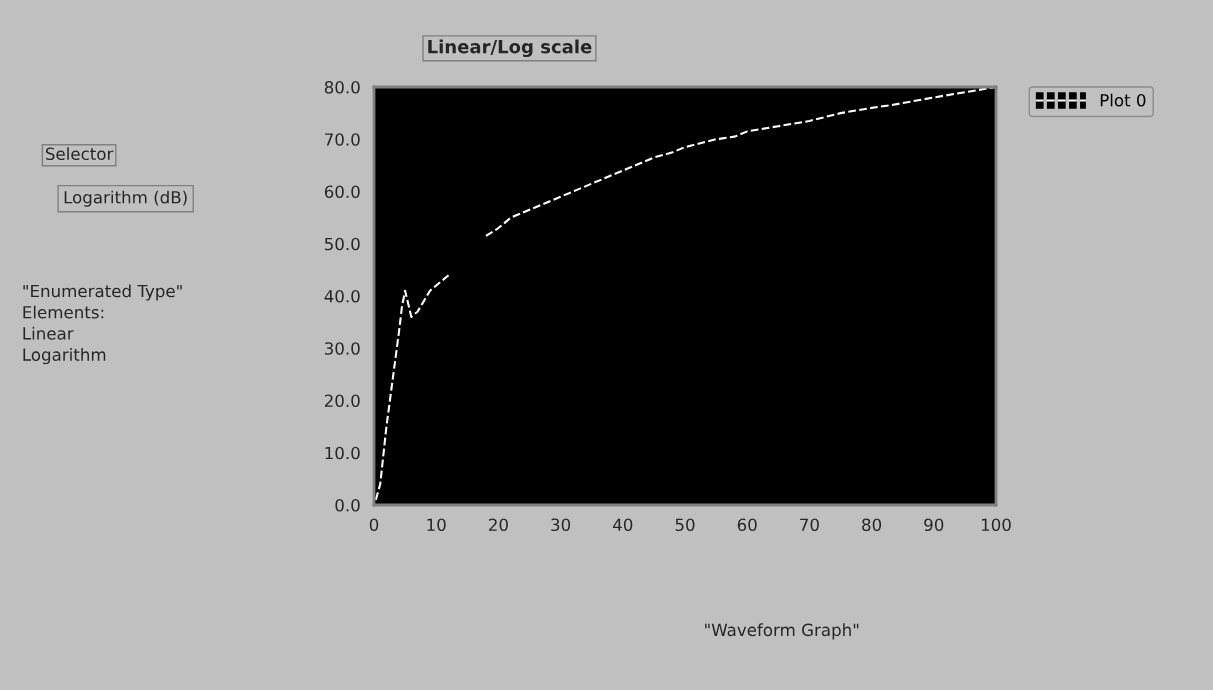 Image resolution: width=1213 pixels, height=690 pixels. Describe the element at coordinates (102, 324) in the screenshot. I see `text: "Enumerated Type" Elements: Linear Logarithm` at that location.